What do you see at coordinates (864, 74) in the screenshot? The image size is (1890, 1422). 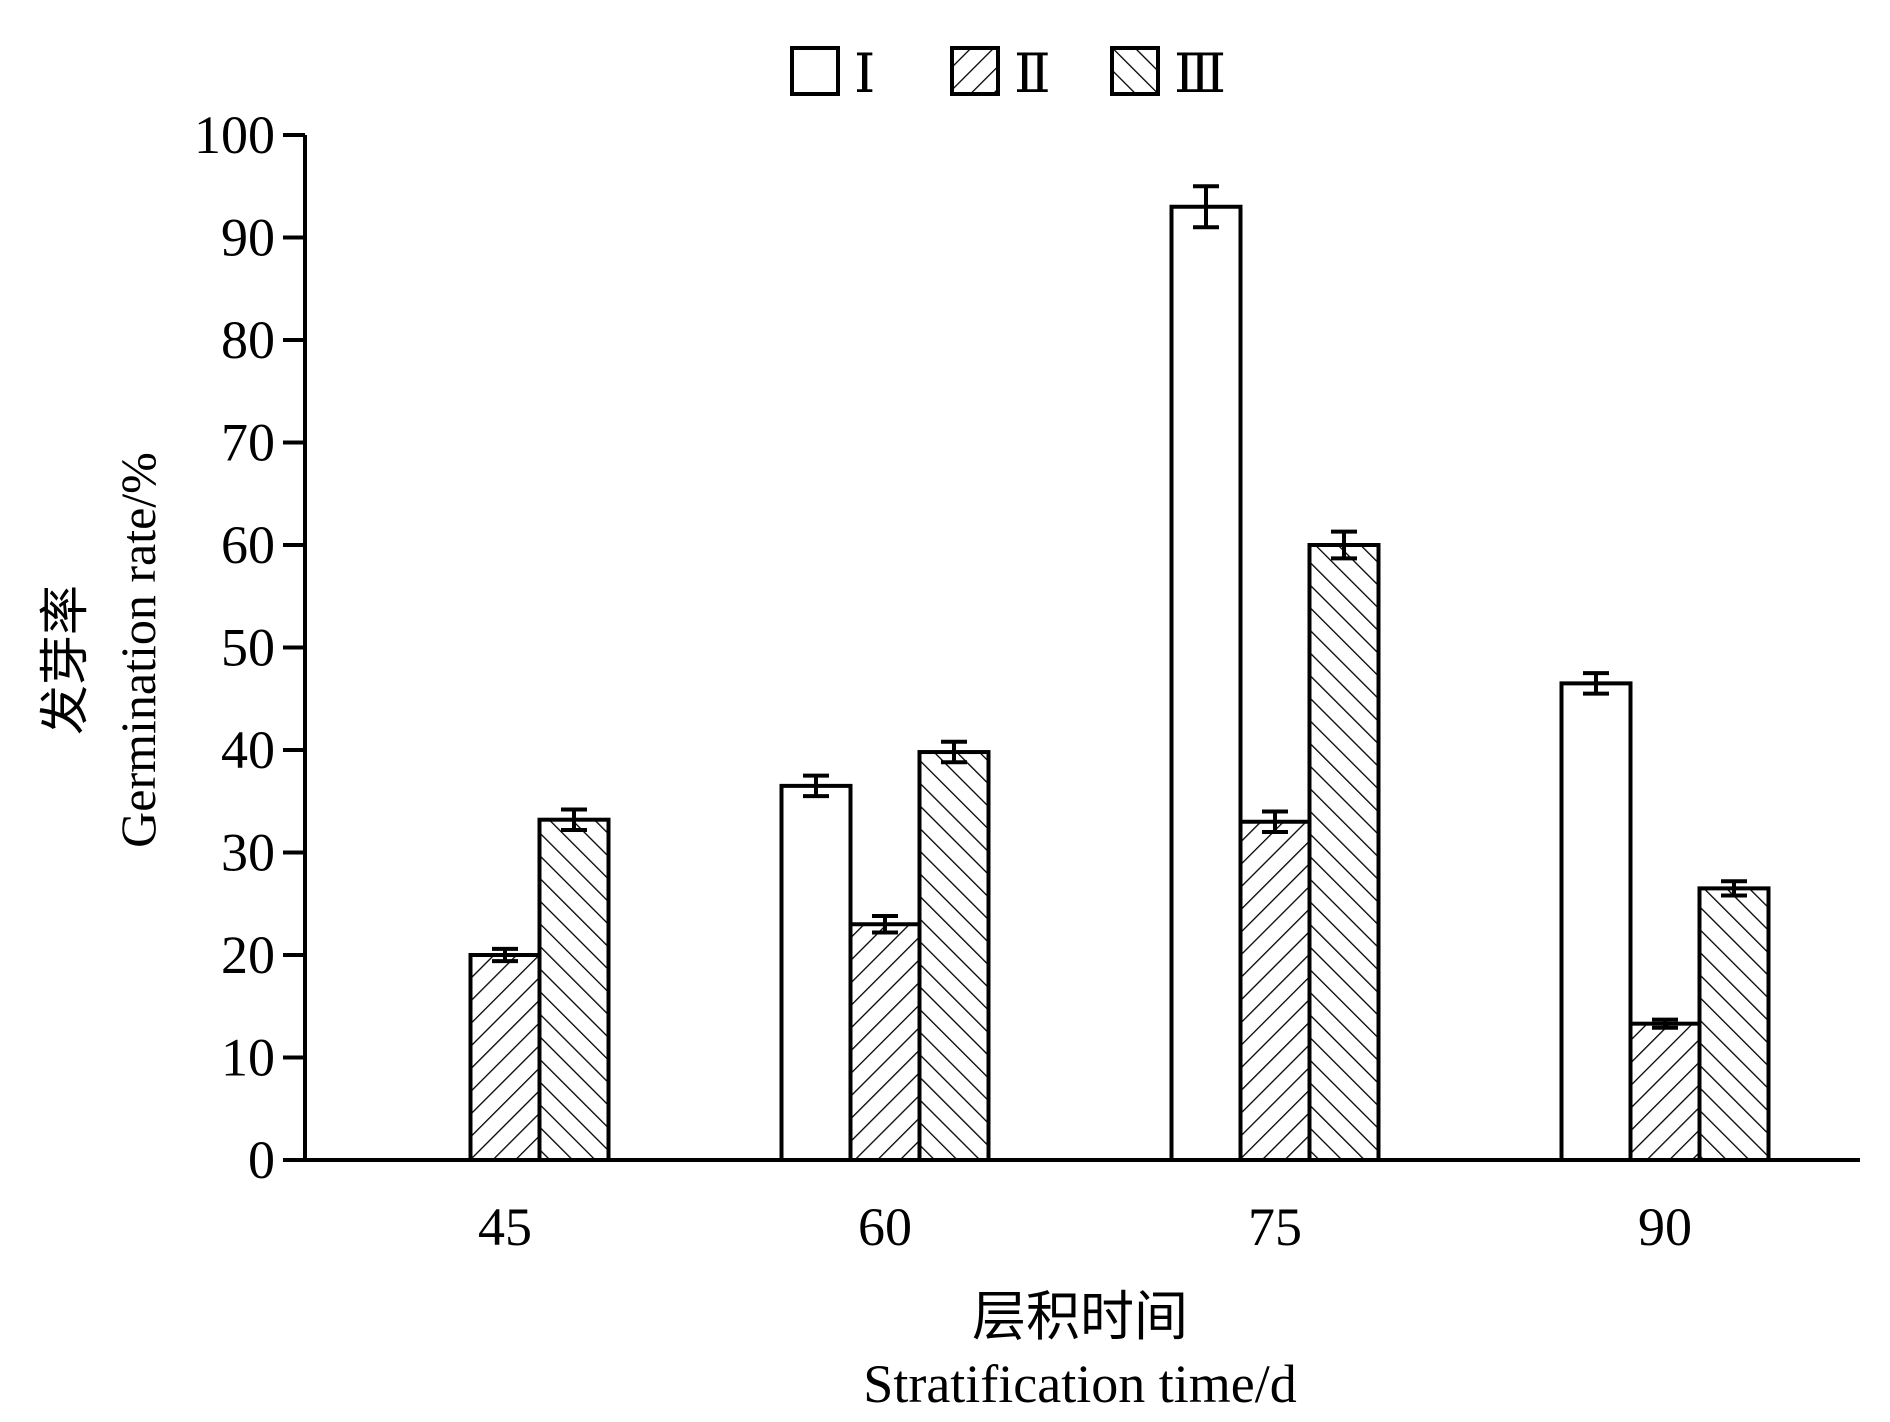 I see `legend-label: Ⅰ` at bounding box center [864, 74].